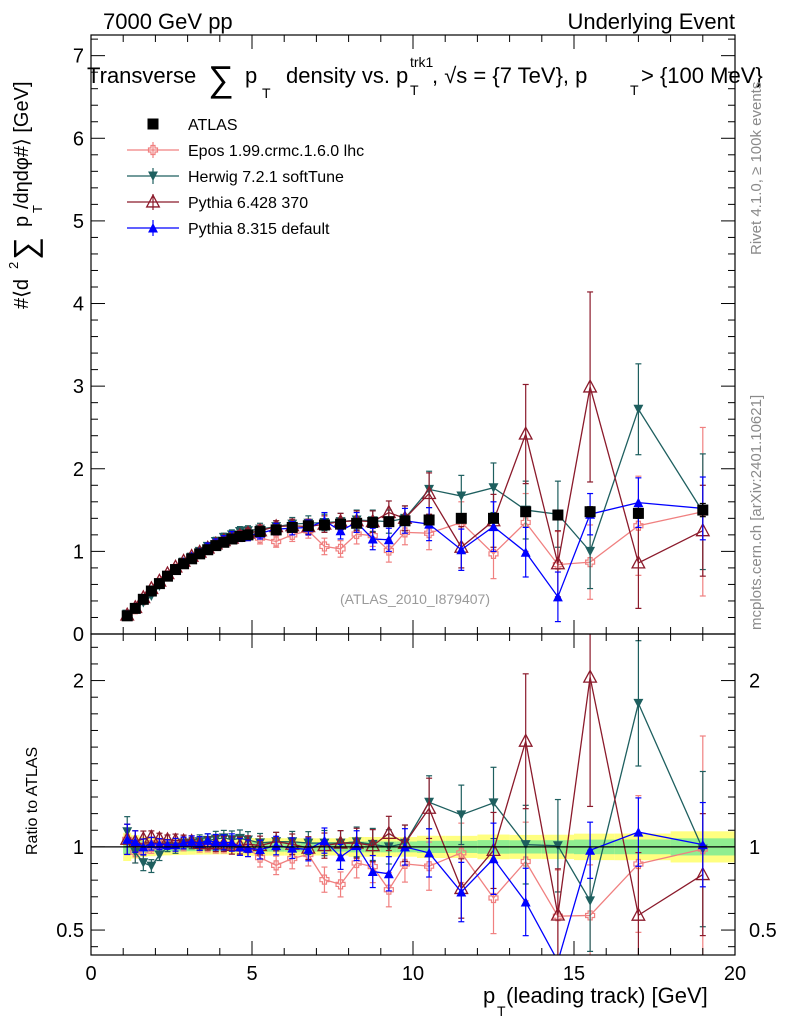 The height and width of the screenshot is (1024, 786). I want to click on y-tick-label-ratio: 1, so click(78, 848).